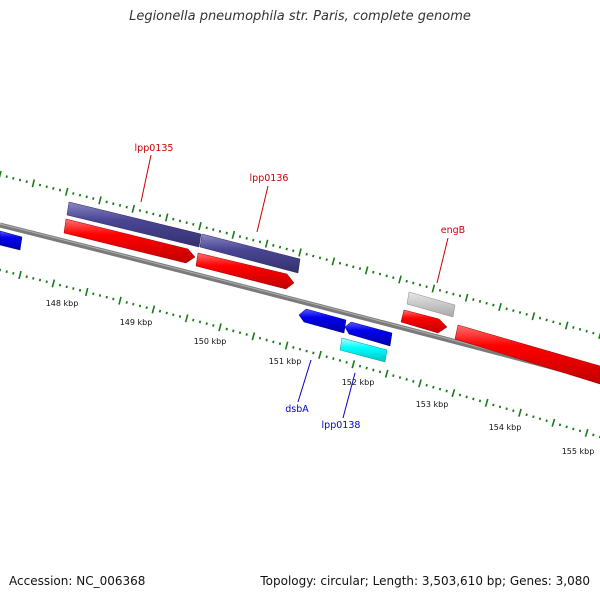 This screenshot has height=600, width=600. Describe the element at coordinates (424, 321) in the screenshot. I see `feature-engB-red` at that location.